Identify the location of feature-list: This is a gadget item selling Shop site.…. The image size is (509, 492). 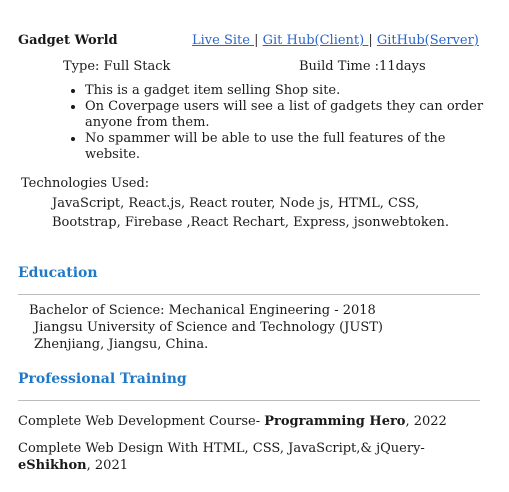
(266, 123).